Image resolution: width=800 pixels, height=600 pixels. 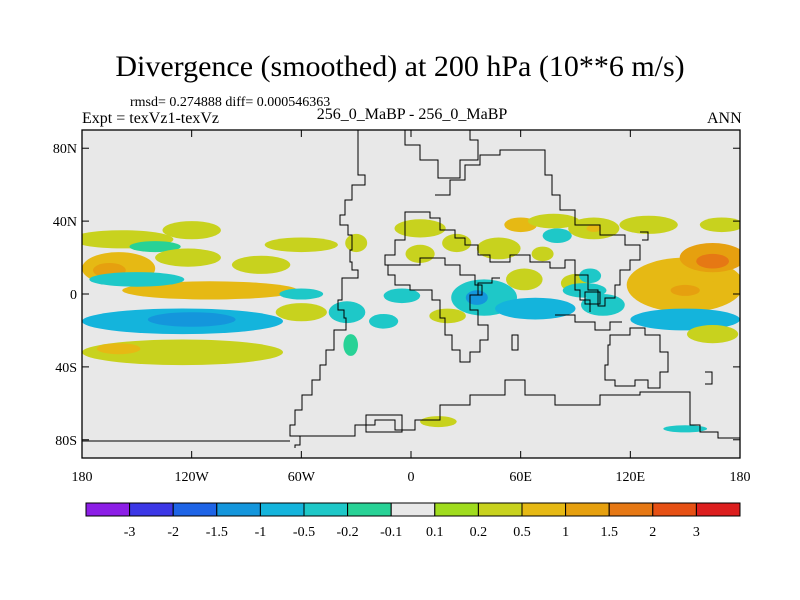 What do you see at coordinates (302, 477) in the screenshot?
I see `x-tick-label: 60W` at bounding box center [302, 477].